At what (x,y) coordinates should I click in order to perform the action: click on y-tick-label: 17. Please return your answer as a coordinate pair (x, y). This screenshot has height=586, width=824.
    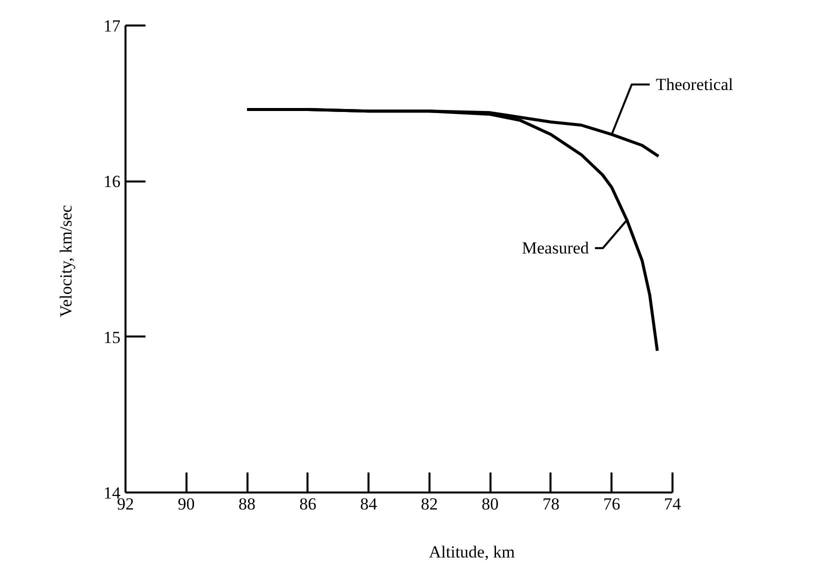
    Looking at the image, I should click on (112, 26).